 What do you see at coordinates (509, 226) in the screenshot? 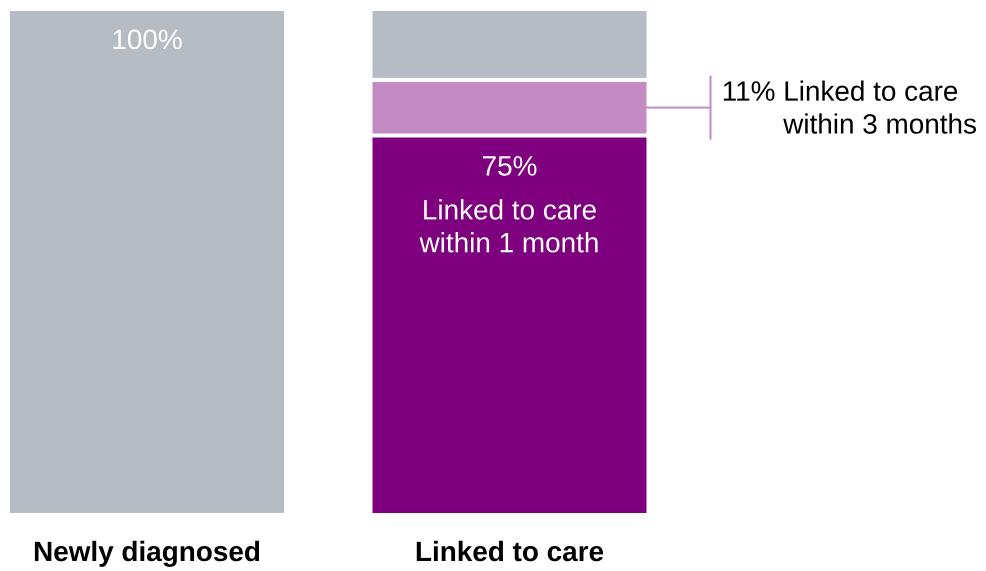
I see `series-label: Linked to care within 1 month` at bounding box center [509, 226].